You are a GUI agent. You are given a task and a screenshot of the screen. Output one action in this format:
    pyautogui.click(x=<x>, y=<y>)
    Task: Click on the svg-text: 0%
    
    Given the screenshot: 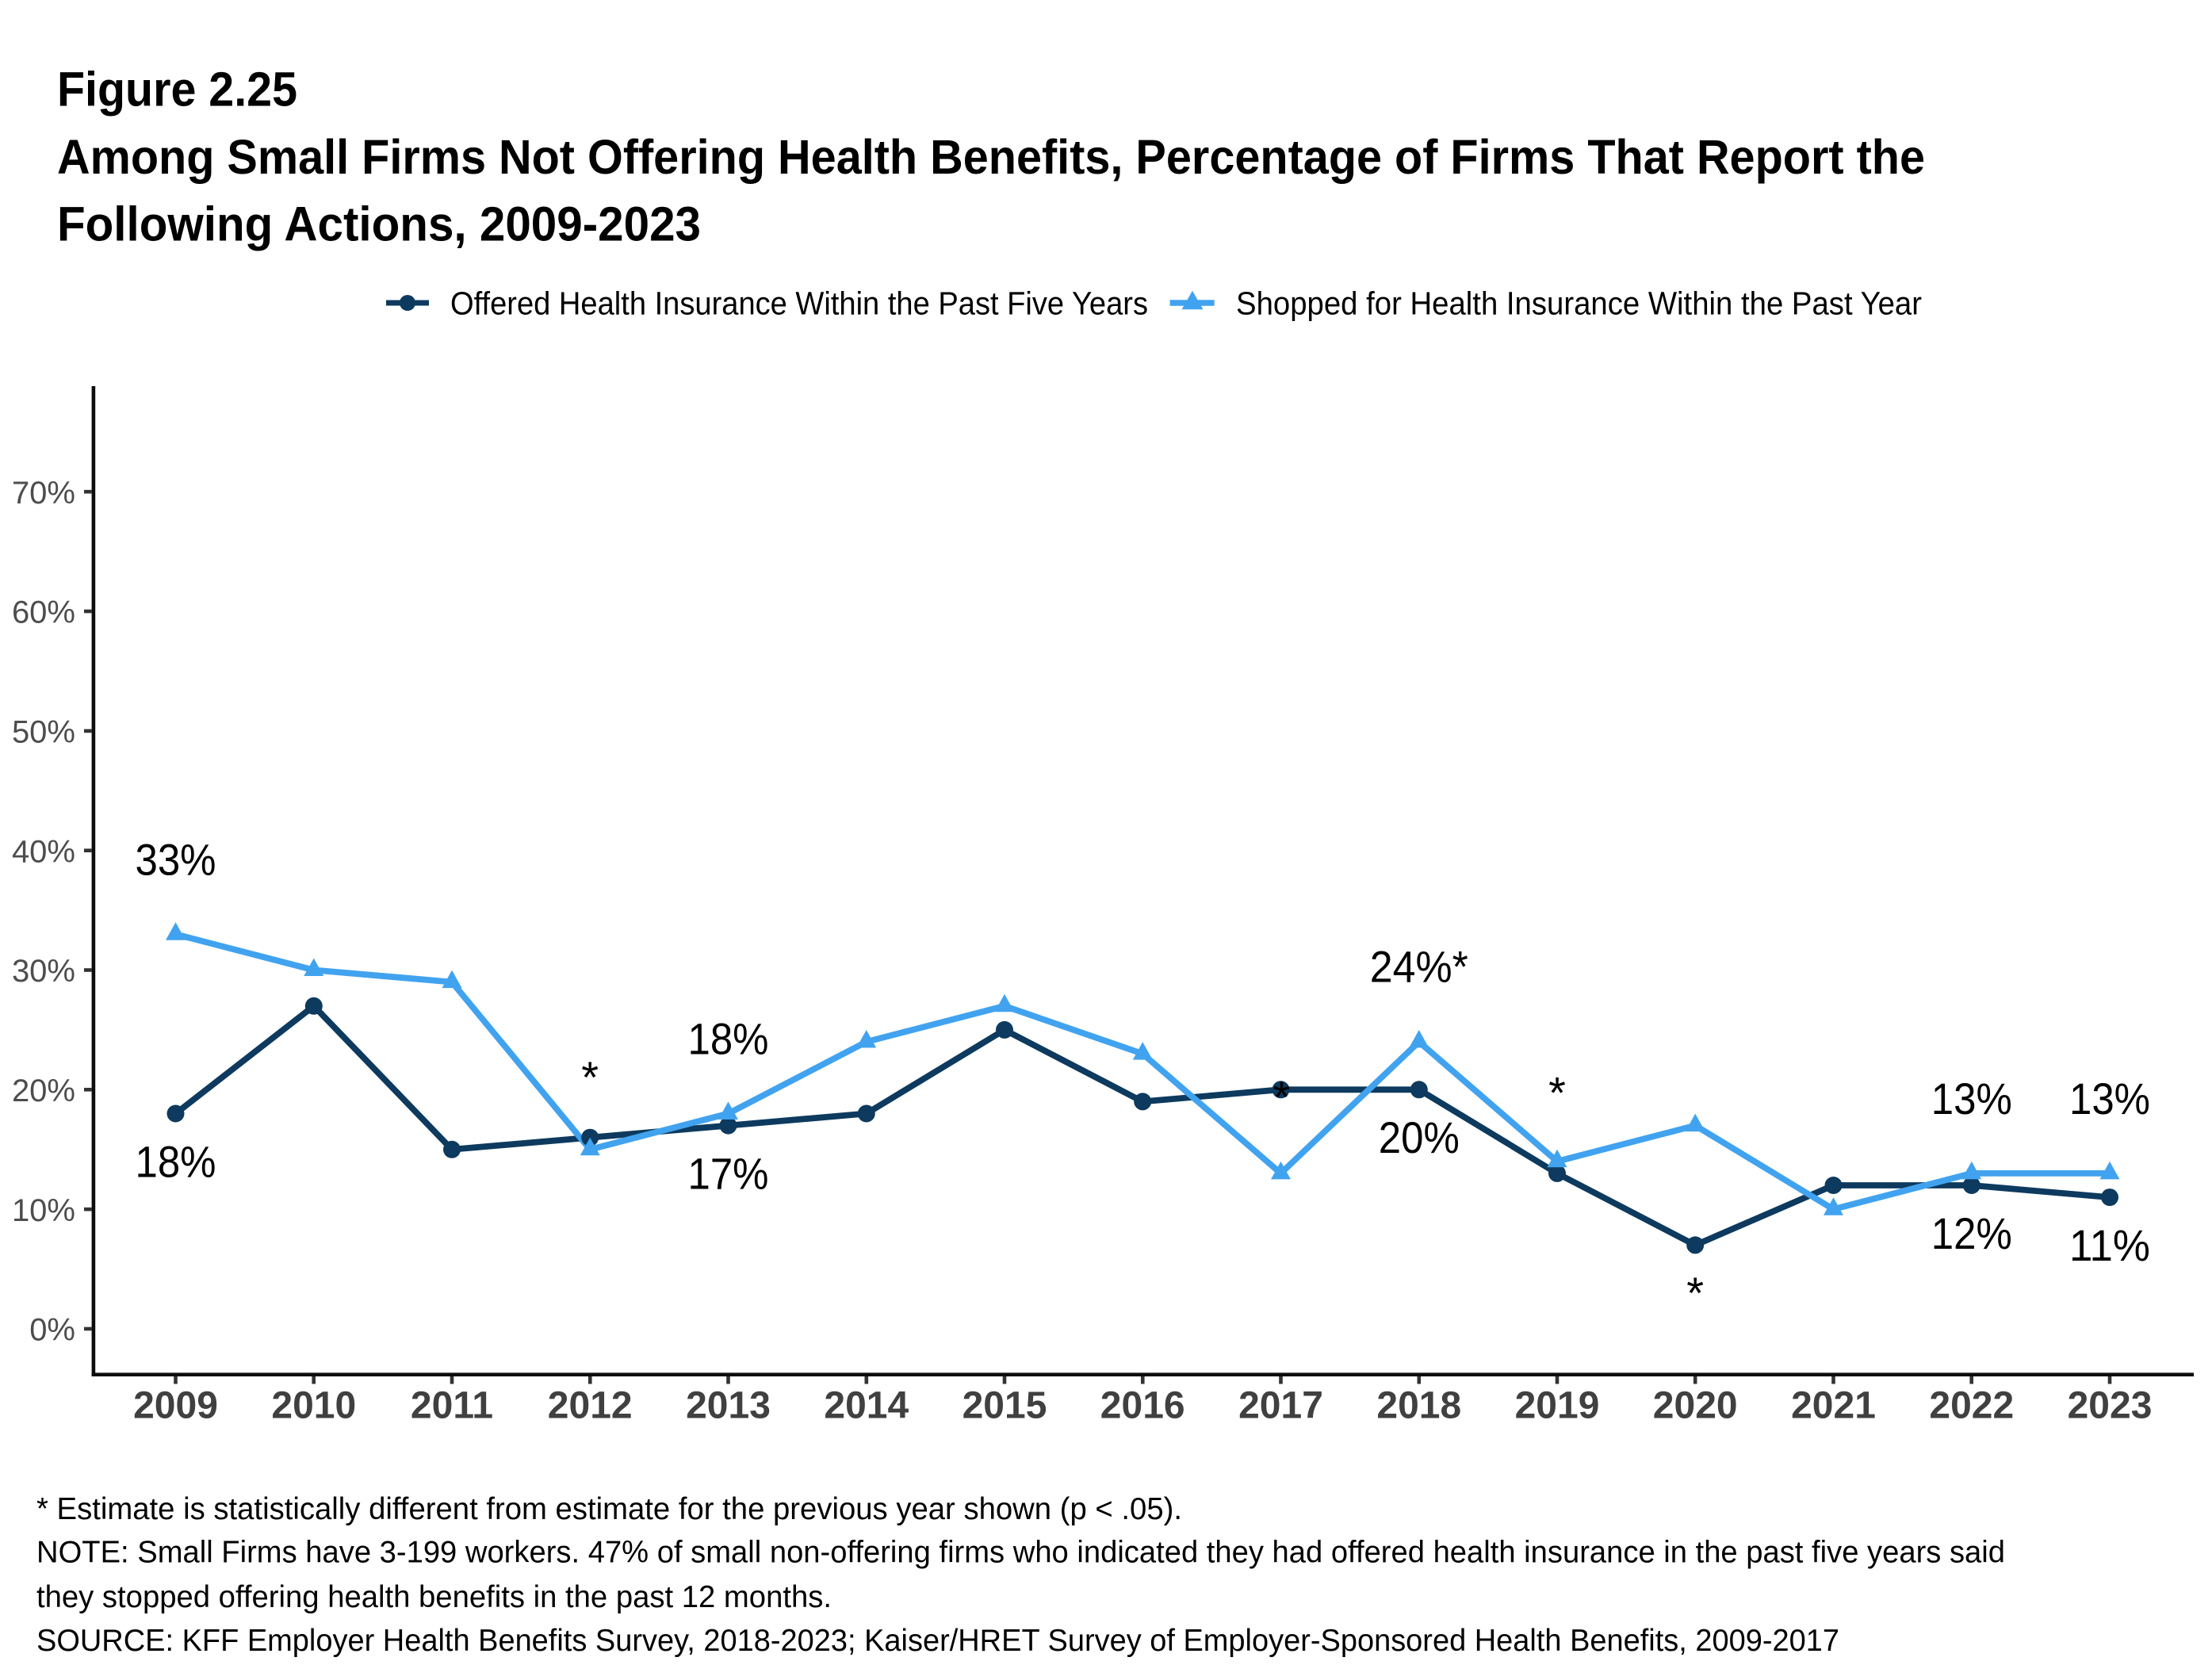 What is the action you would take?
    pyautogui.click(x=52, y=1330)
    